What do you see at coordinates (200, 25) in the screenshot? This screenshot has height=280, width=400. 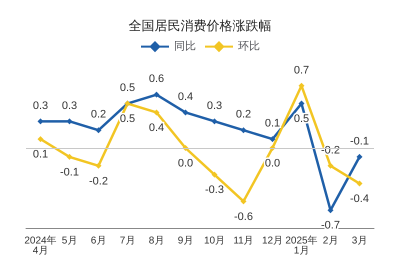 I see `chart-title: 全国居民消费价格涨跌幅` at bounding box center [200, 25].